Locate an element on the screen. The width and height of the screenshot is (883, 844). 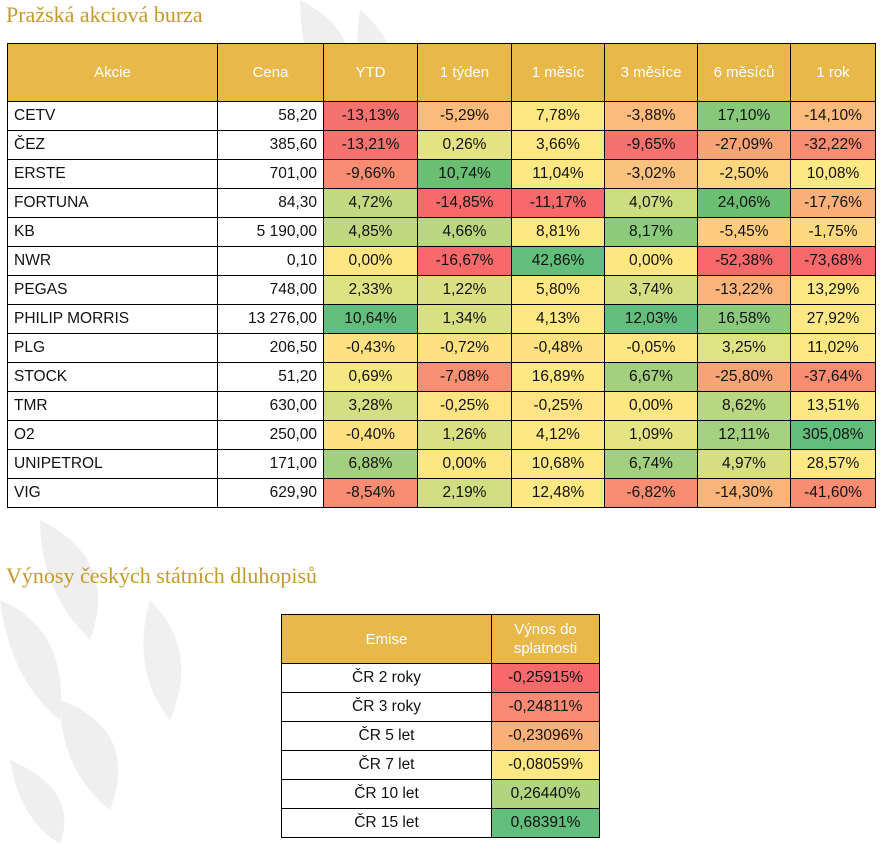
stock-change-cell: 28,57% is located at coordinates (833, 464).